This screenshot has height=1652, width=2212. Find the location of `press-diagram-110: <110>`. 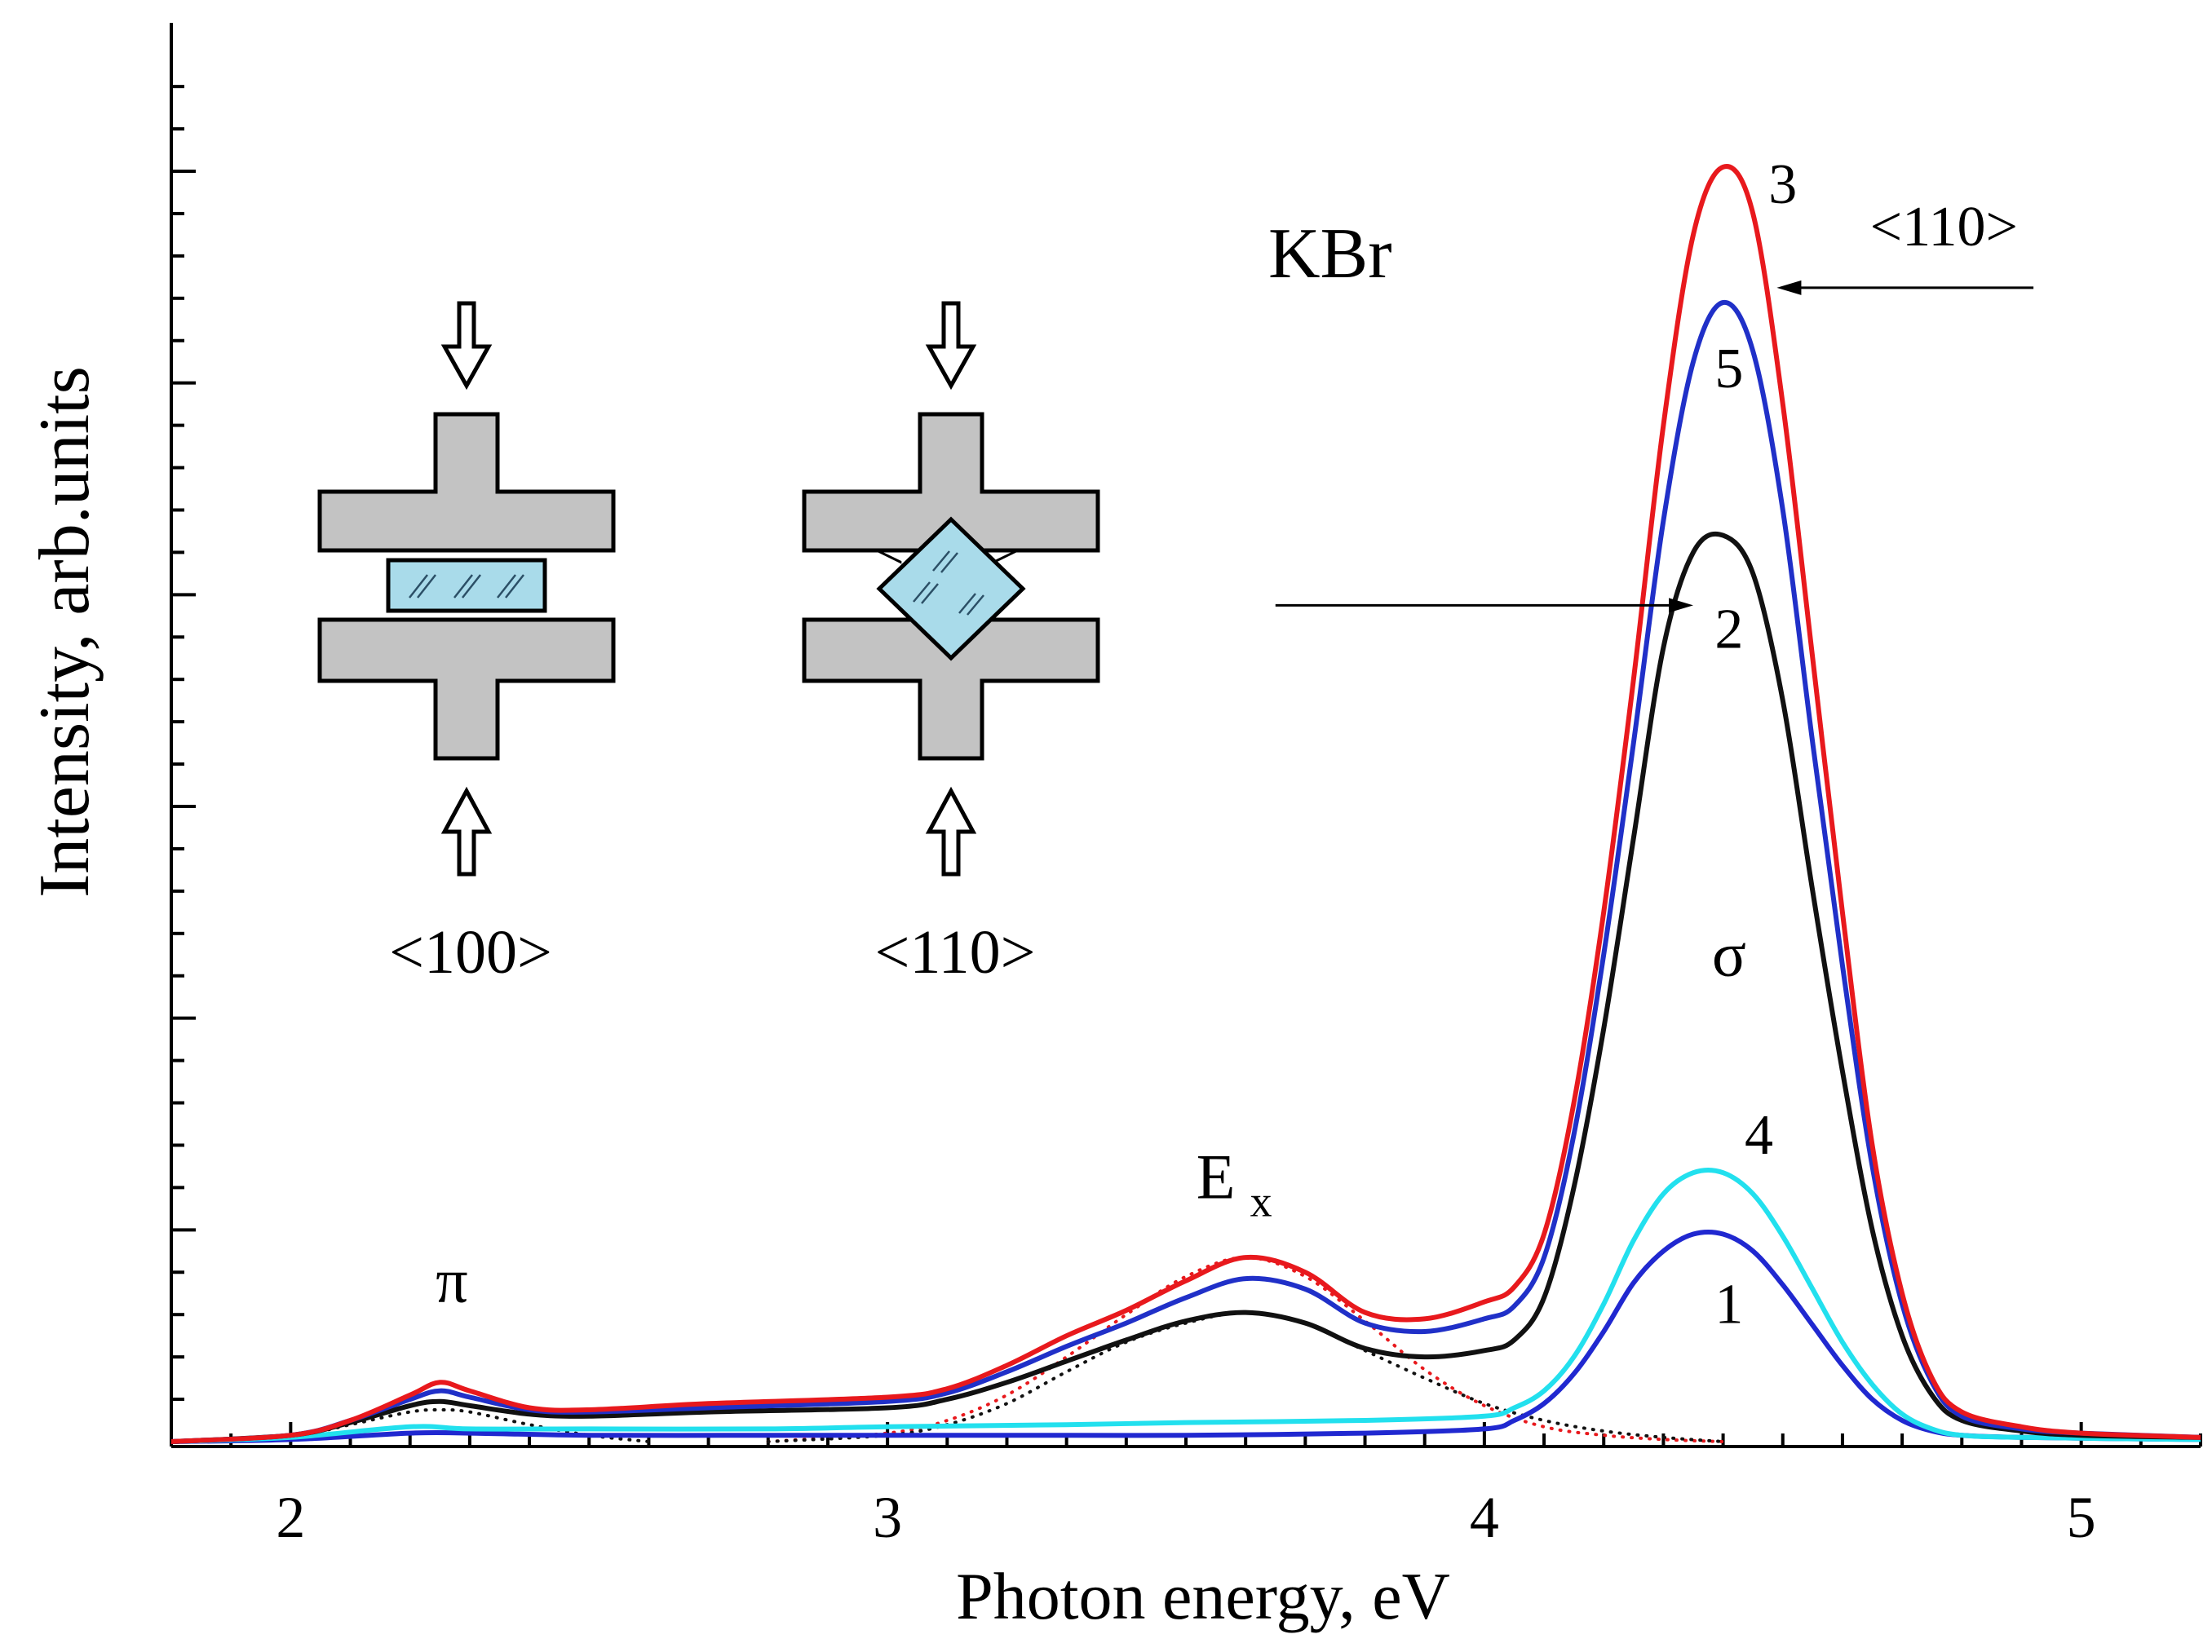

press-diagram-110: <110> is located at coordinates (951, 644).